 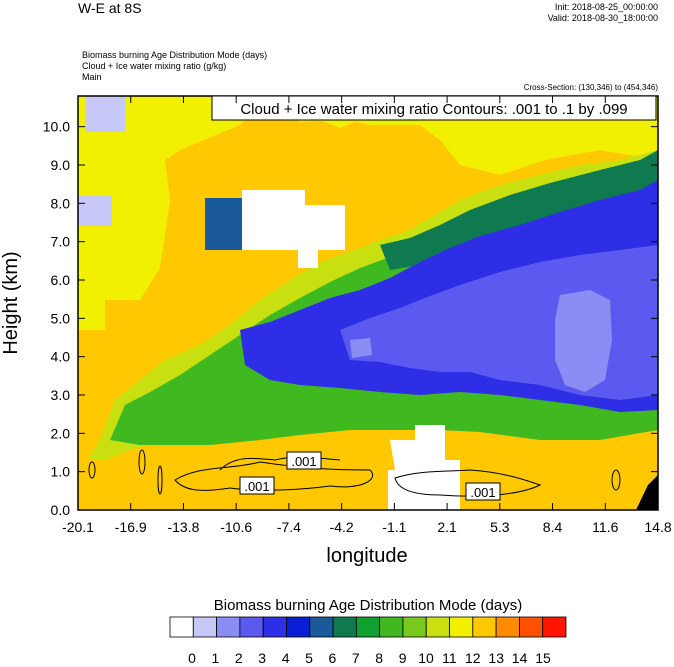 I want to click on y-tick-label: 5.0, so click(x=61, y=318).